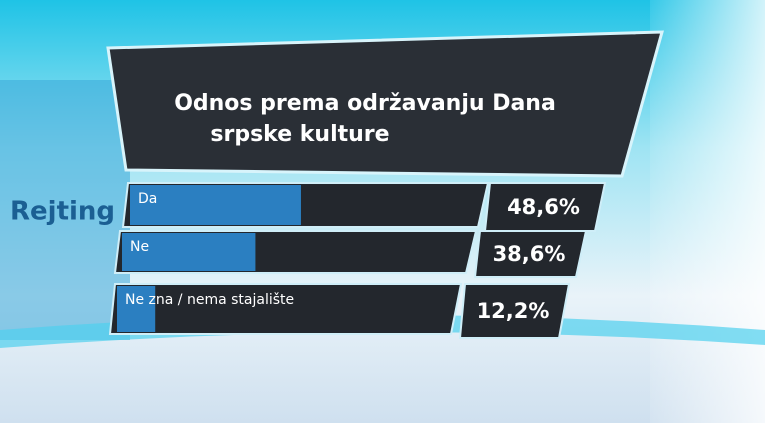 This screenshot has height=423, width=765. What do you see at coordinates (147, 199) in the screenshot?
I see `category-label: Da` at bounding box center [147, 199].